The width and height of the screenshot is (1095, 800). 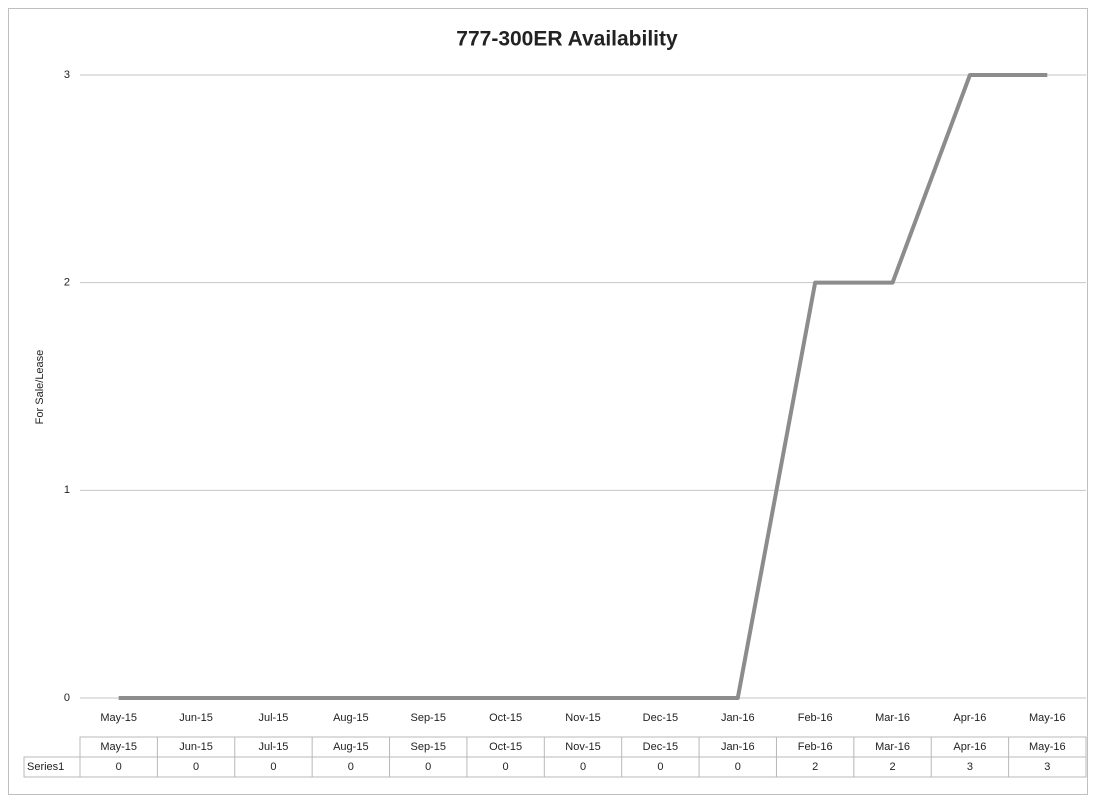 What do you see at coordinates (892, 718) in the screenshot?
I see `x-tick-label: Mar-16` at bounding box center [892, 718].